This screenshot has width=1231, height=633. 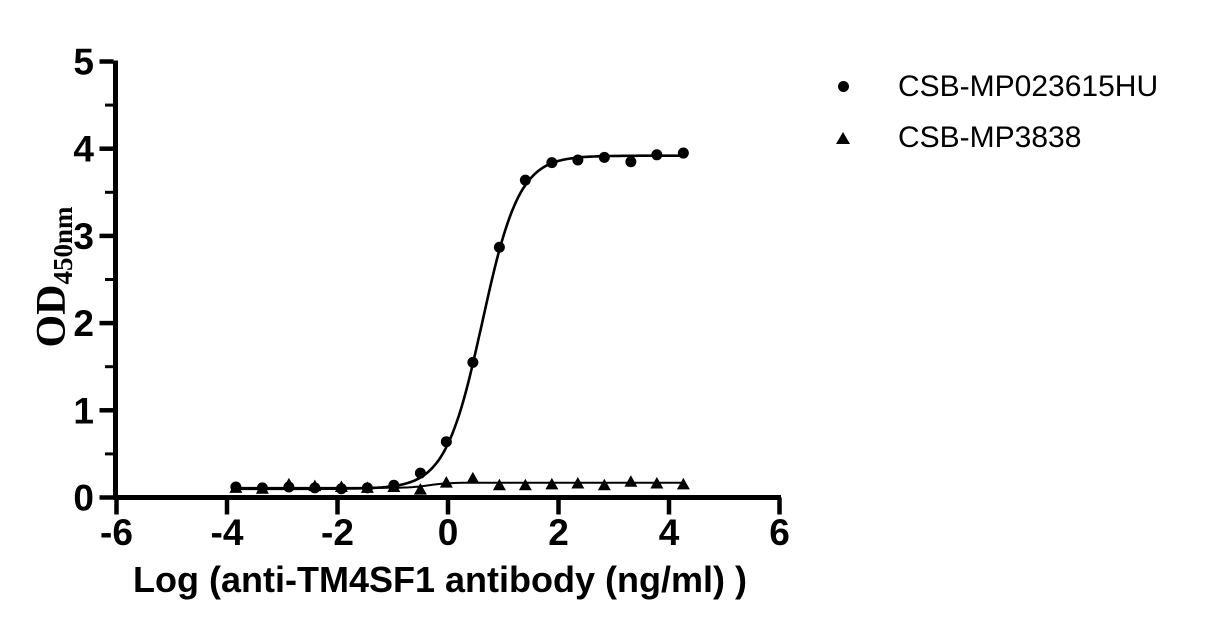 I want to click on legend-label-series-2: CSB-MP3838, so click(x=990, y=137).